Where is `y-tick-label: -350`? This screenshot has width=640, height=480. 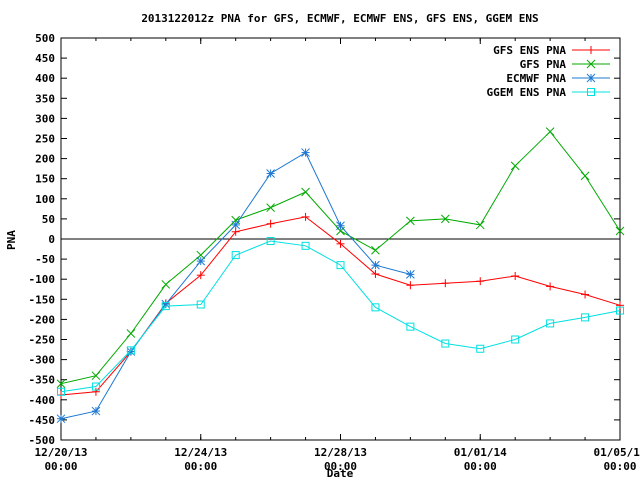
y-tick-label: -350 is located at coordinates (42, 380).